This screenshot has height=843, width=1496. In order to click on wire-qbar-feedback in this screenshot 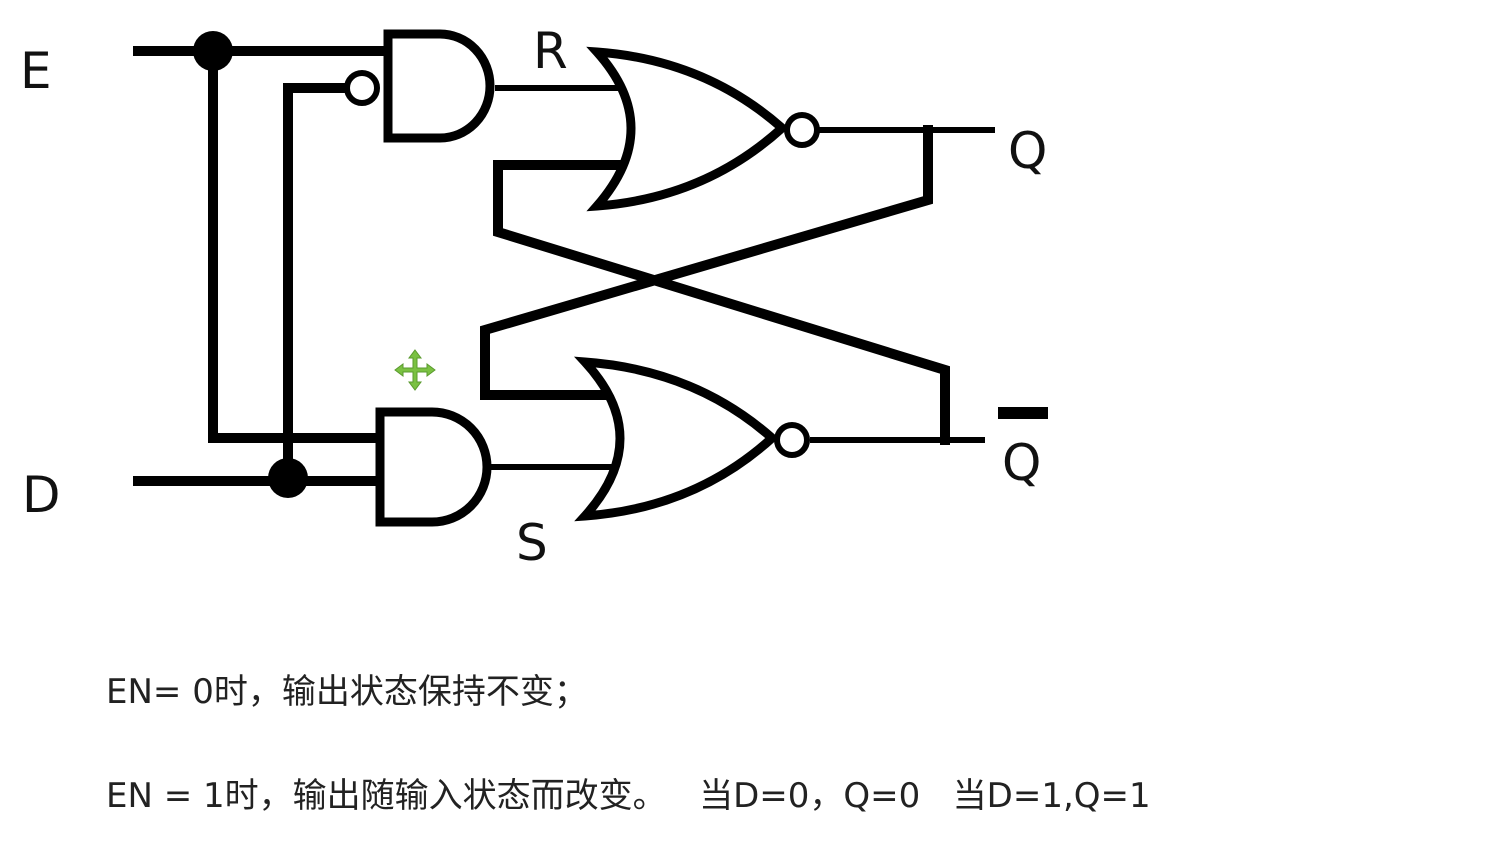, I will do `click(721, 302)`.